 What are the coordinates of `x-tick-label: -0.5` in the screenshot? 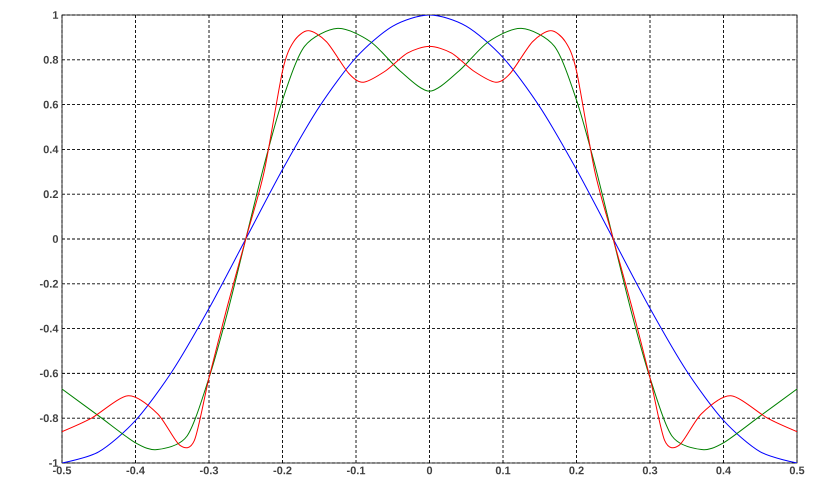 It's located at (62, 470).